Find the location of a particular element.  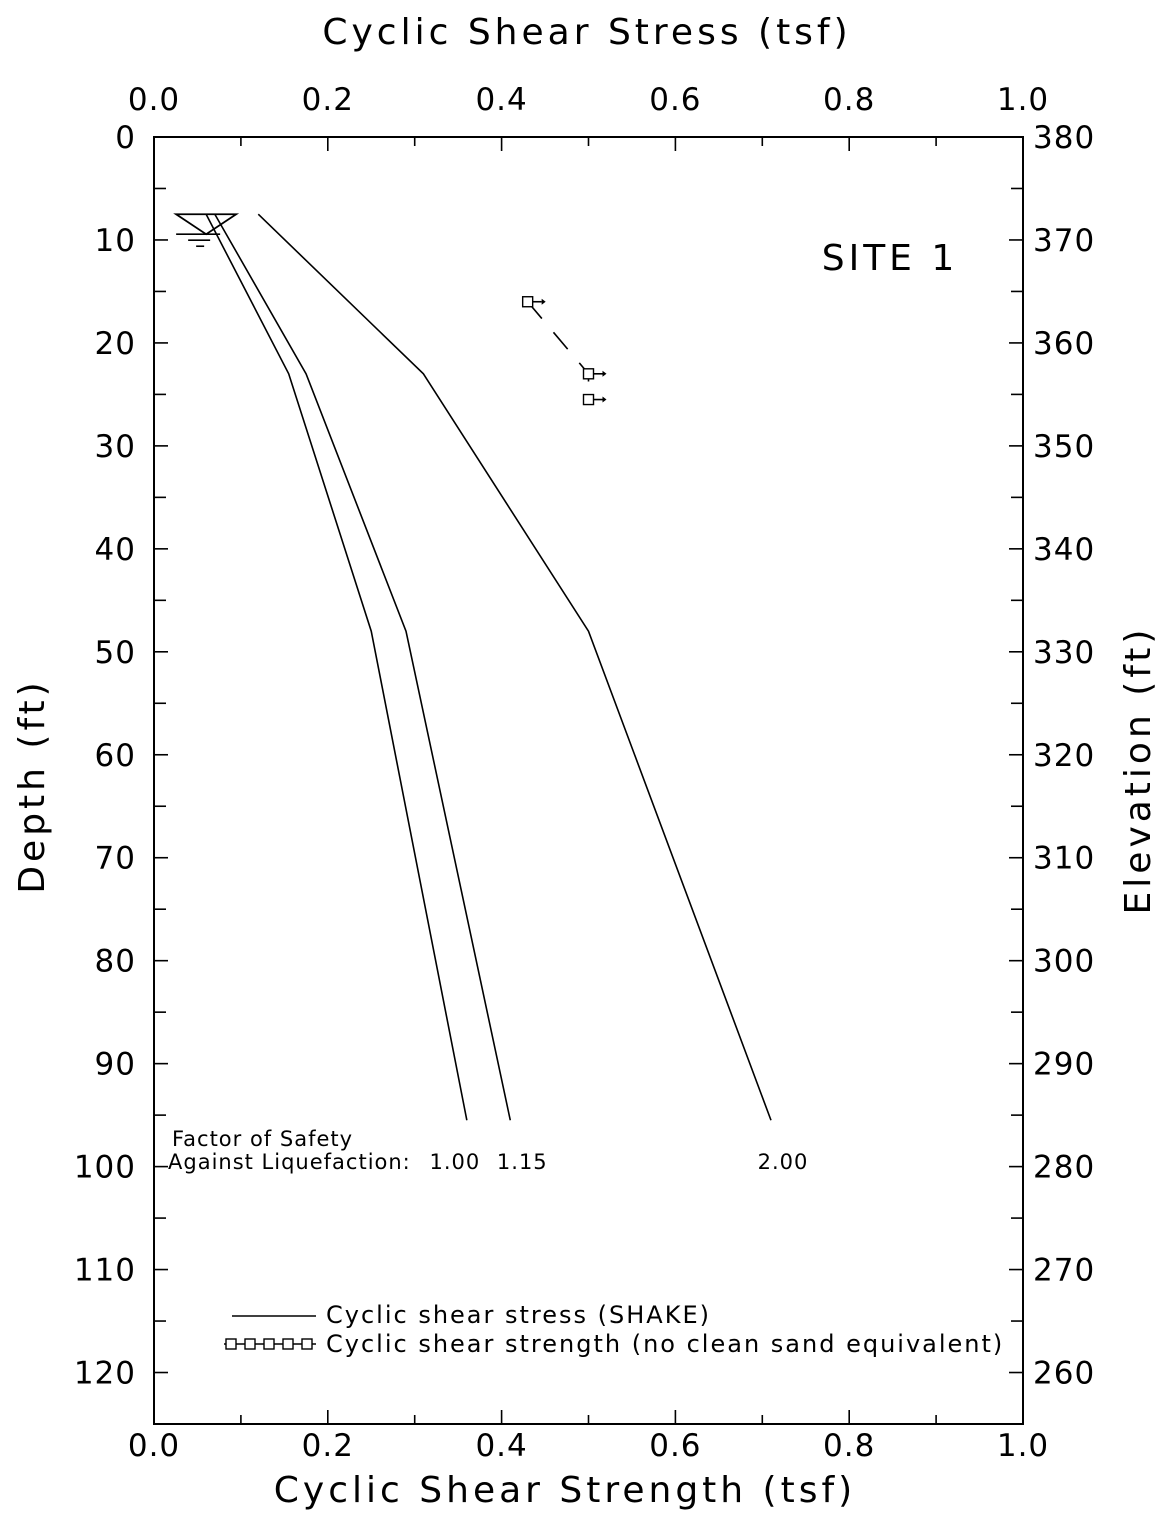

x-tick-label-bottom: 1.0 is located at coordinates (1023, 1446).